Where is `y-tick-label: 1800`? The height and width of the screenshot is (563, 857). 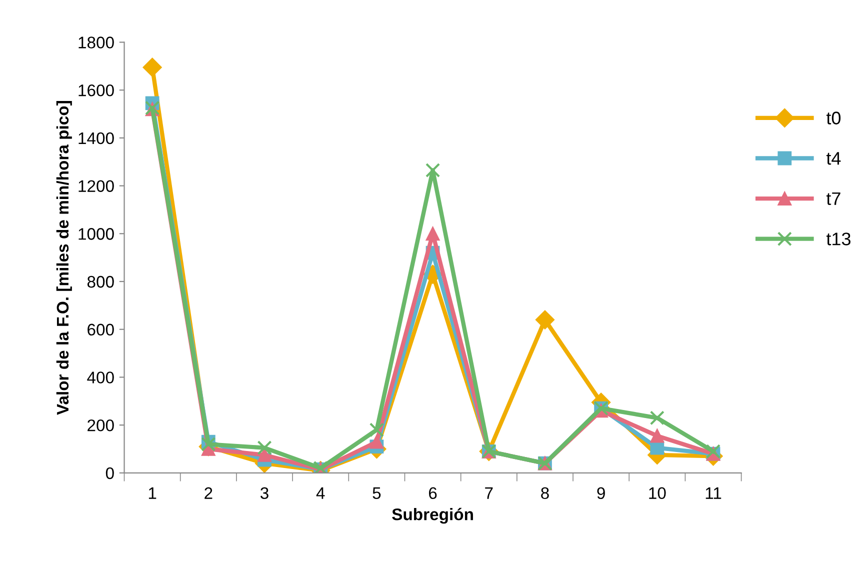
y-tick-label: 1800 is located at coordinates (96, 42).